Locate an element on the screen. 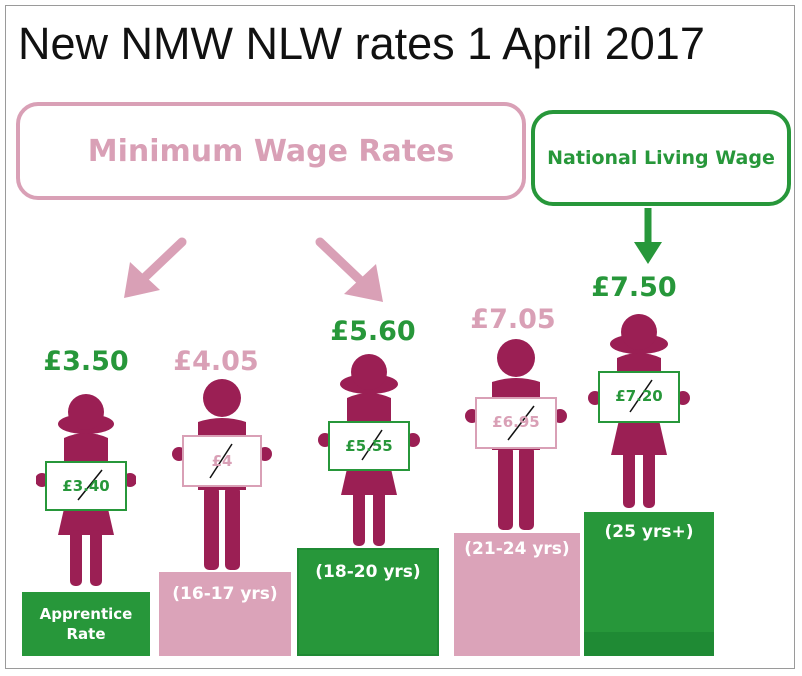  age-21-24-old-rate: £6.95 is located at coordinates (516, 422).